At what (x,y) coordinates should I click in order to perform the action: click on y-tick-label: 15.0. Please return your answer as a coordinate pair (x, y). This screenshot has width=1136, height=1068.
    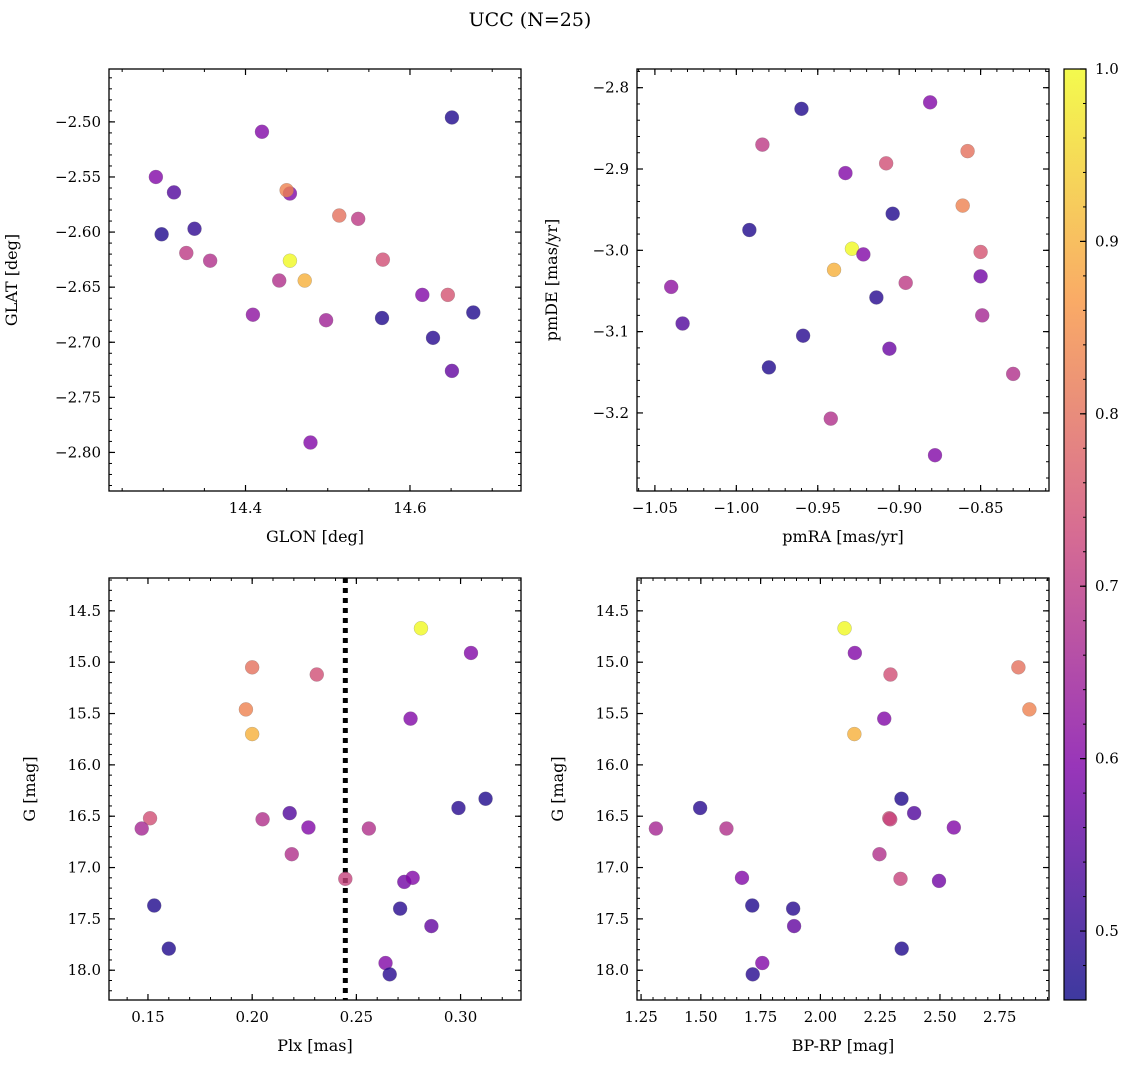
    Looking at the image, I should click on (84, 662).